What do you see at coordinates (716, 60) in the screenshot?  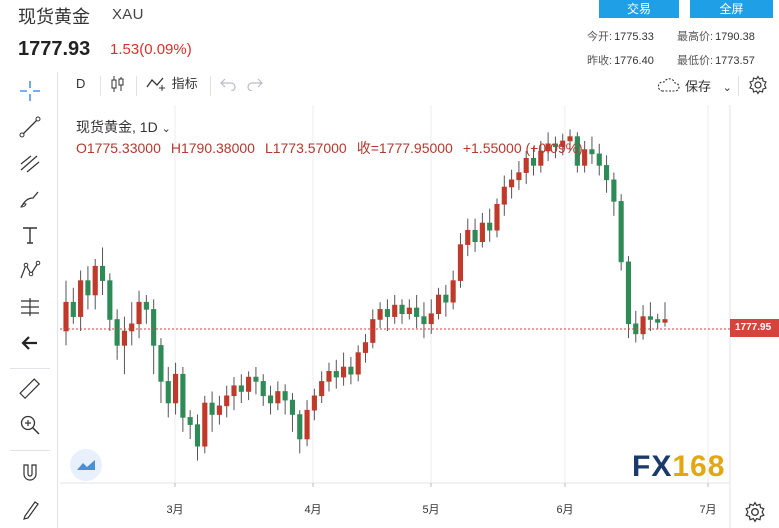 I see `stat-low: 最低价: 1773.57` at bounding box center [716, 60].